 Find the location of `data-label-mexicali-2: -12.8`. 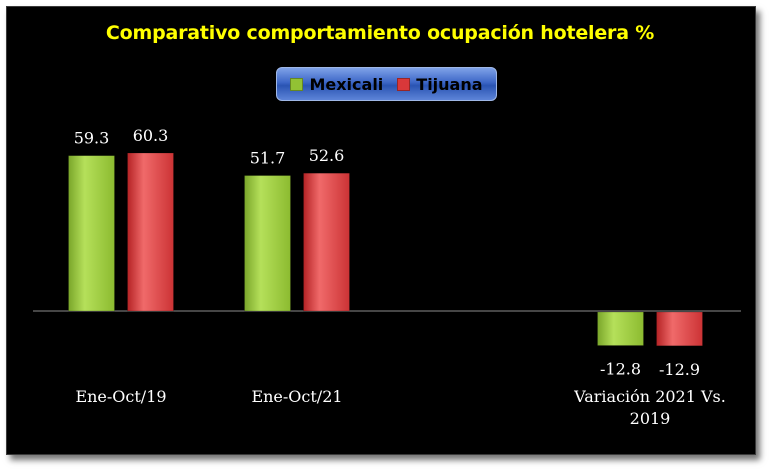

data-label-mexicali-2: -12.8 is located at coordinates (620, 369).